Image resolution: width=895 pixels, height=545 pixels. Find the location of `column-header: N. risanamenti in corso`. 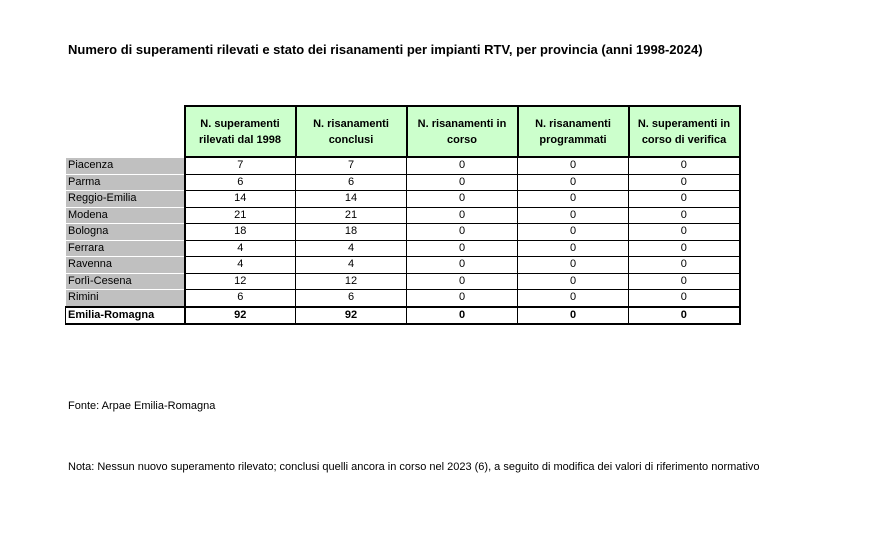

column-header: N. risanamenti in corso is located at coordinates (462, 131).